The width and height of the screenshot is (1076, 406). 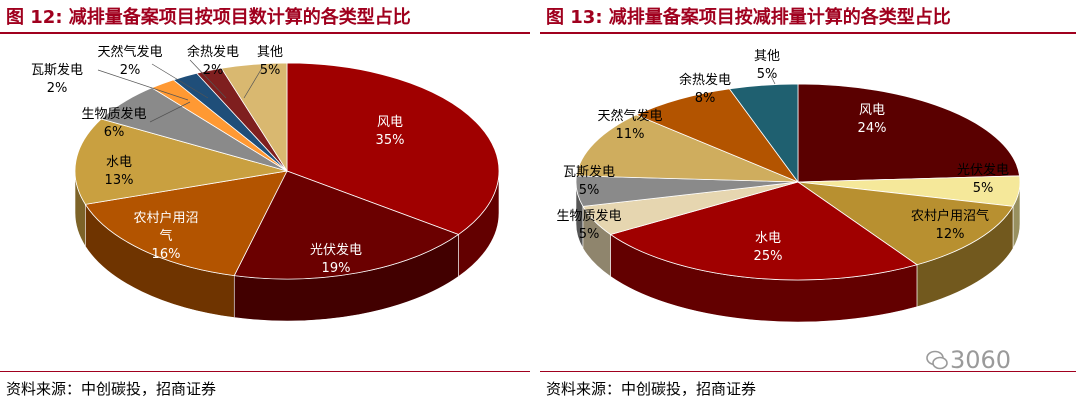 I want to click on pie-label: 天然气发电 11%, so click(x=629, y=125).